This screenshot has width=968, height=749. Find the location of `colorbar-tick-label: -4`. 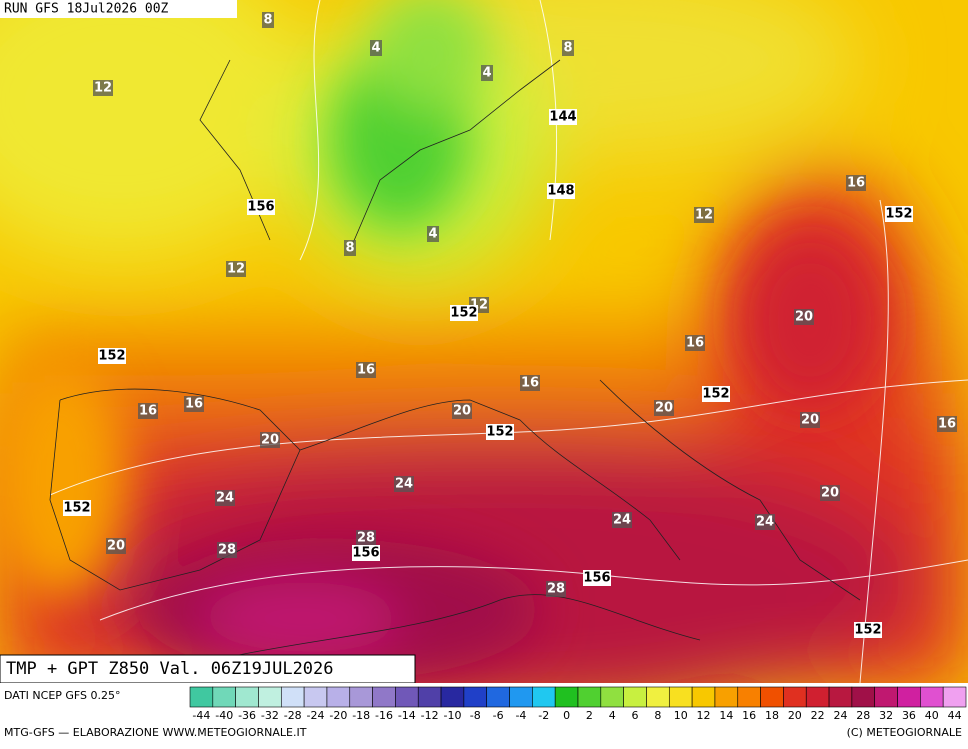

colorbar-tick-label: -4 is located at coordinates (520, 715).